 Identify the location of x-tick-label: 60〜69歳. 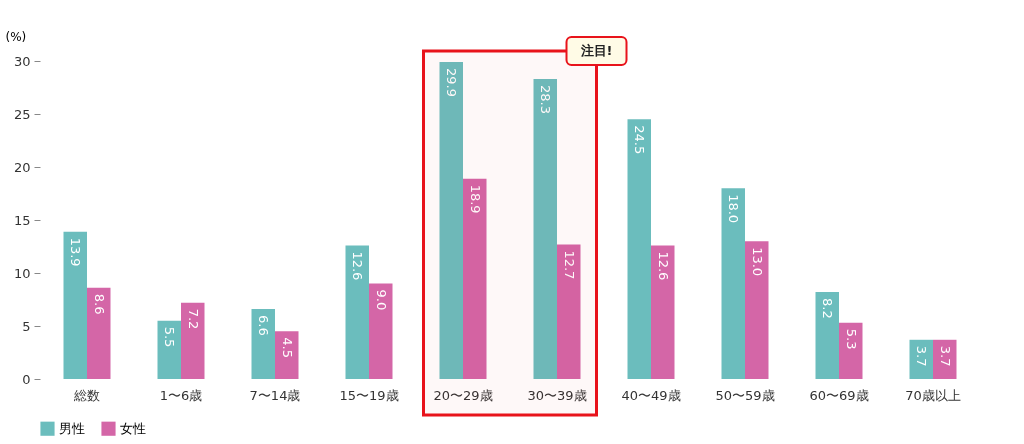
(839, 395).